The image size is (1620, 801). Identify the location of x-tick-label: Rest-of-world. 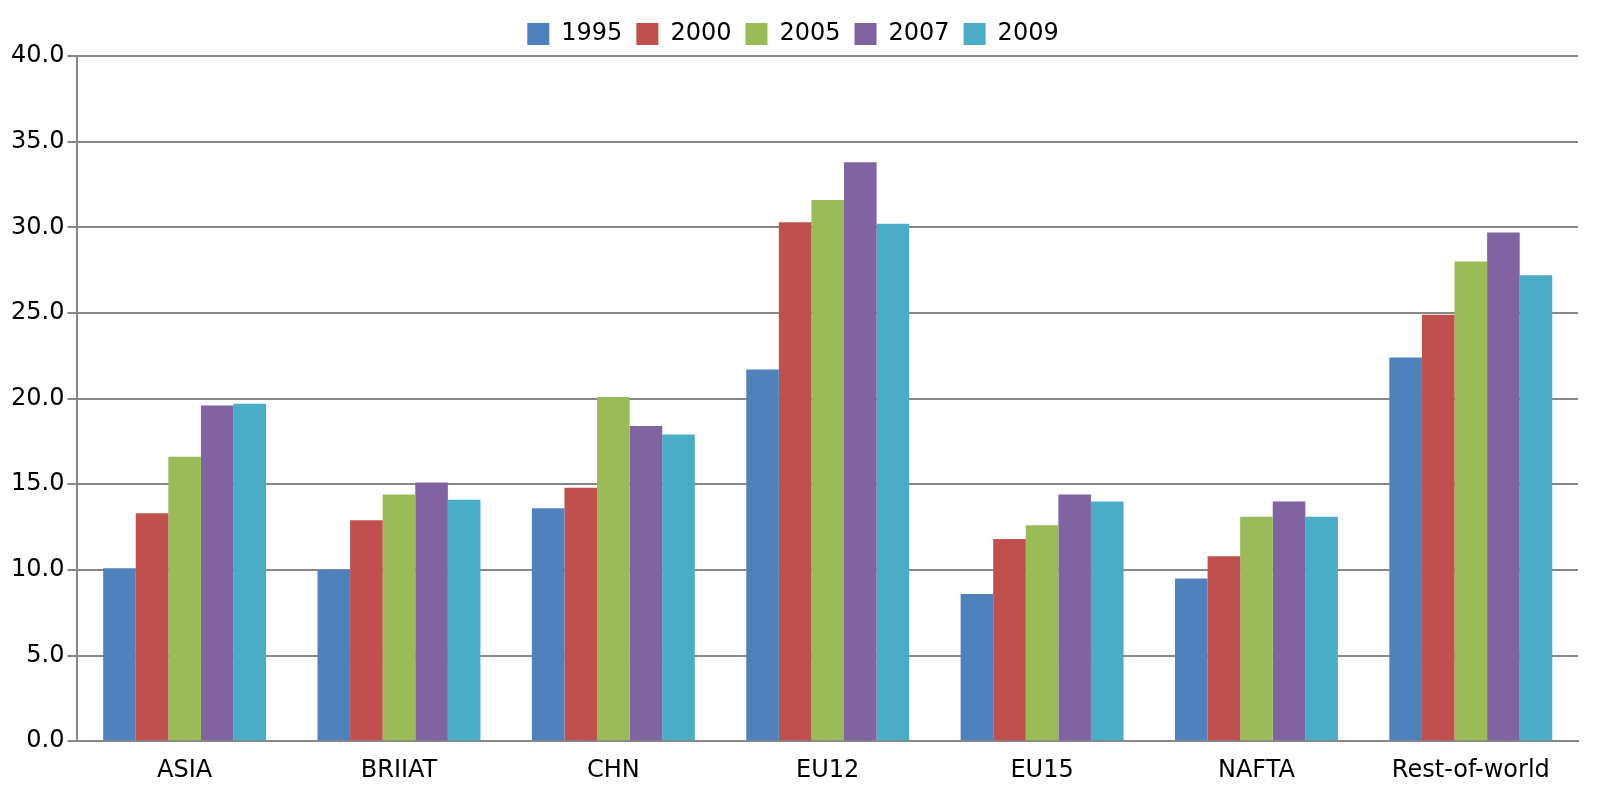
(1470, 768).